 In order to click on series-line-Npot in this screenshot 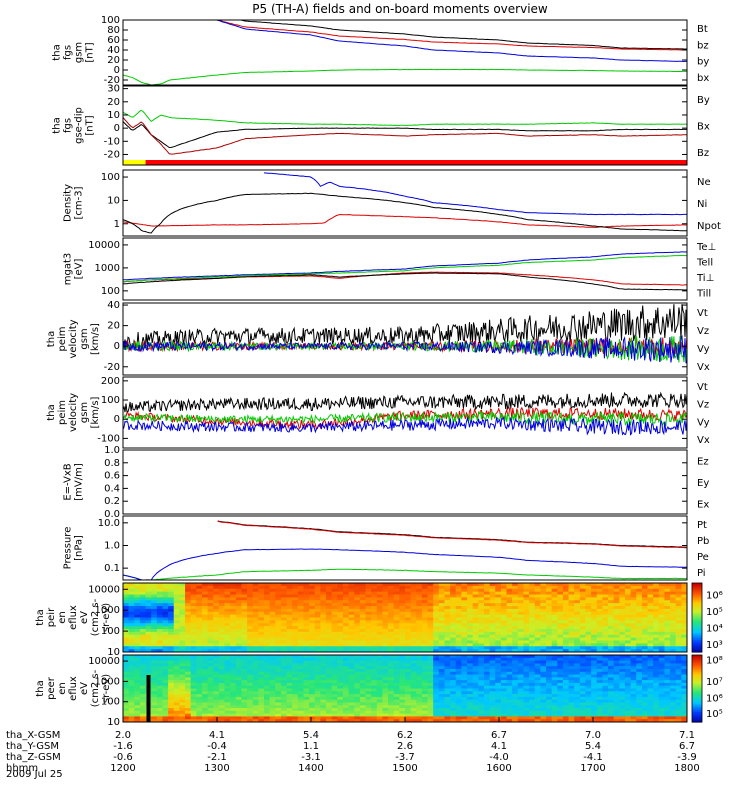, I will do `click(475, 194)`.